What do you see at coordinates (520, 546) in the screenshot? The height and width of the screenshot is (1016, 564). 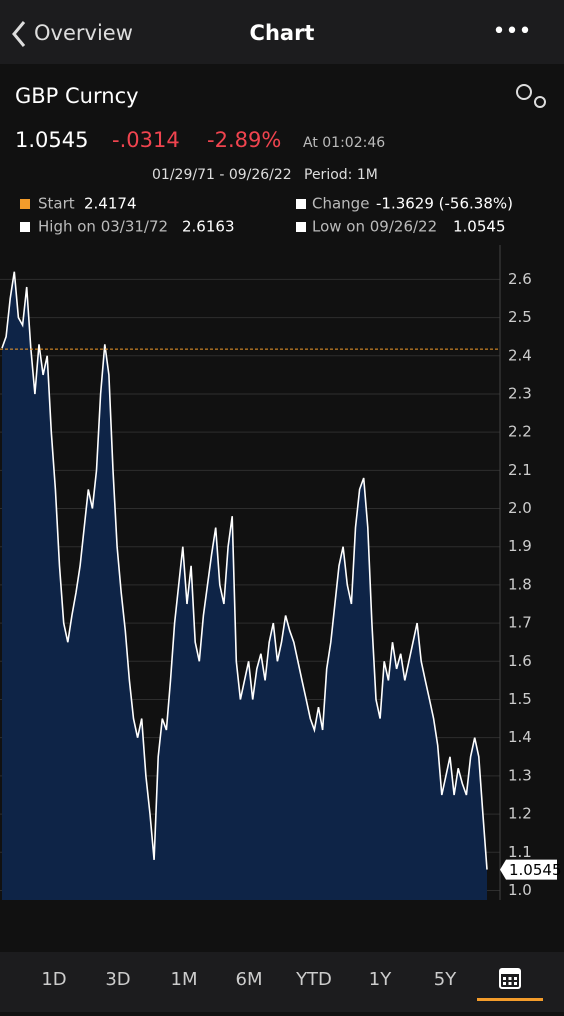 I see `y-tick-label: 1.9` at bounding box center [520, 546].